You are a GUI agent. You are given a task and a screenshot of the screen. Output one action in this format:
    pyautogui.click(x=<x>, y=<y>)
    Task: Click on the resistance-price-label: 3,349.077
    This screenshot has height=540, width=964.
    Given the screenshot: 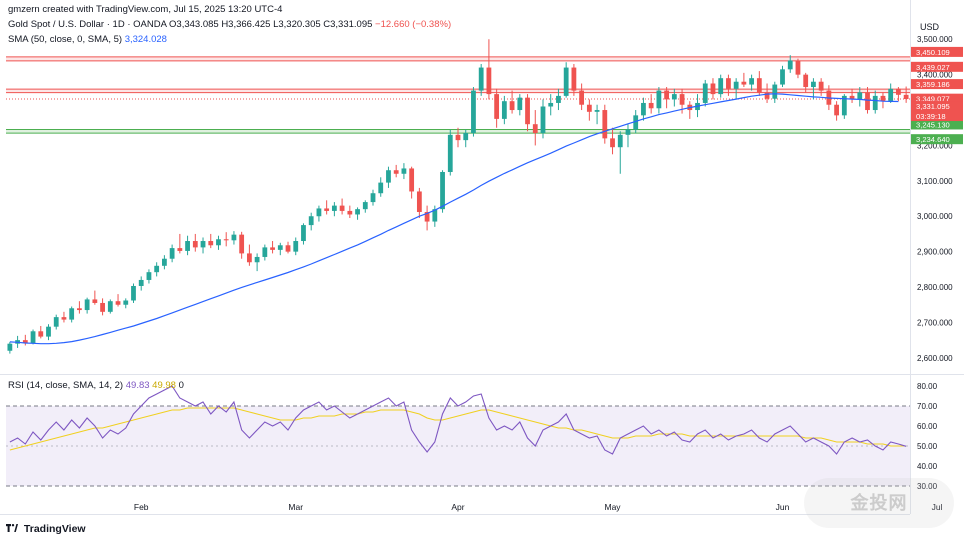 What is the action you would take?
    pyautogui.click(x=933, y=99)
    